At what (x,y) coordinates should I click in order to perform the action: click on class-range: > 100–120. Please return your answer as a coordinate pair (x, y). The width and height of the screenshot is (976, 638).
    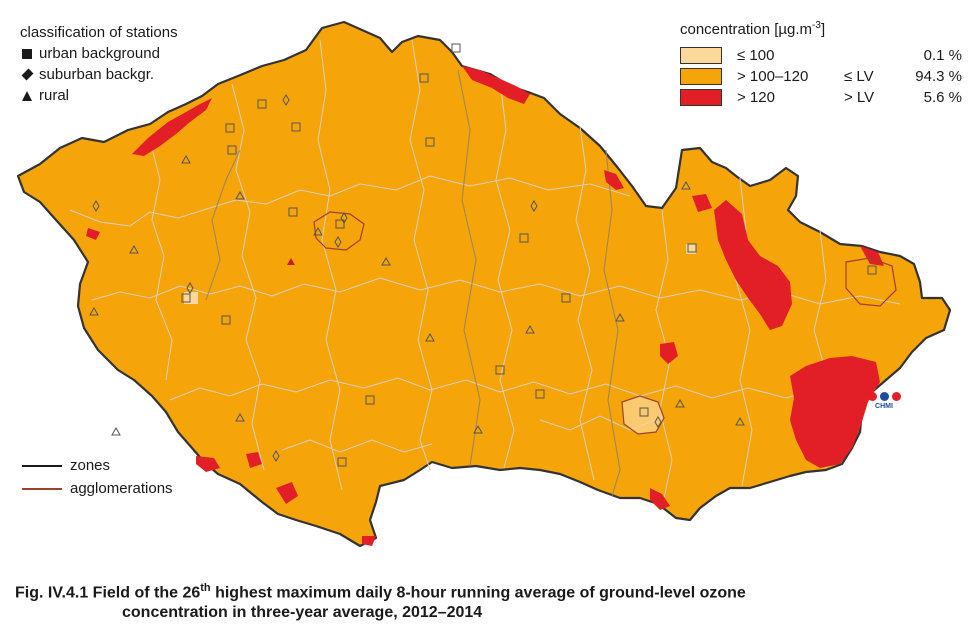
    Looking at the image, I should click on (773, 76).